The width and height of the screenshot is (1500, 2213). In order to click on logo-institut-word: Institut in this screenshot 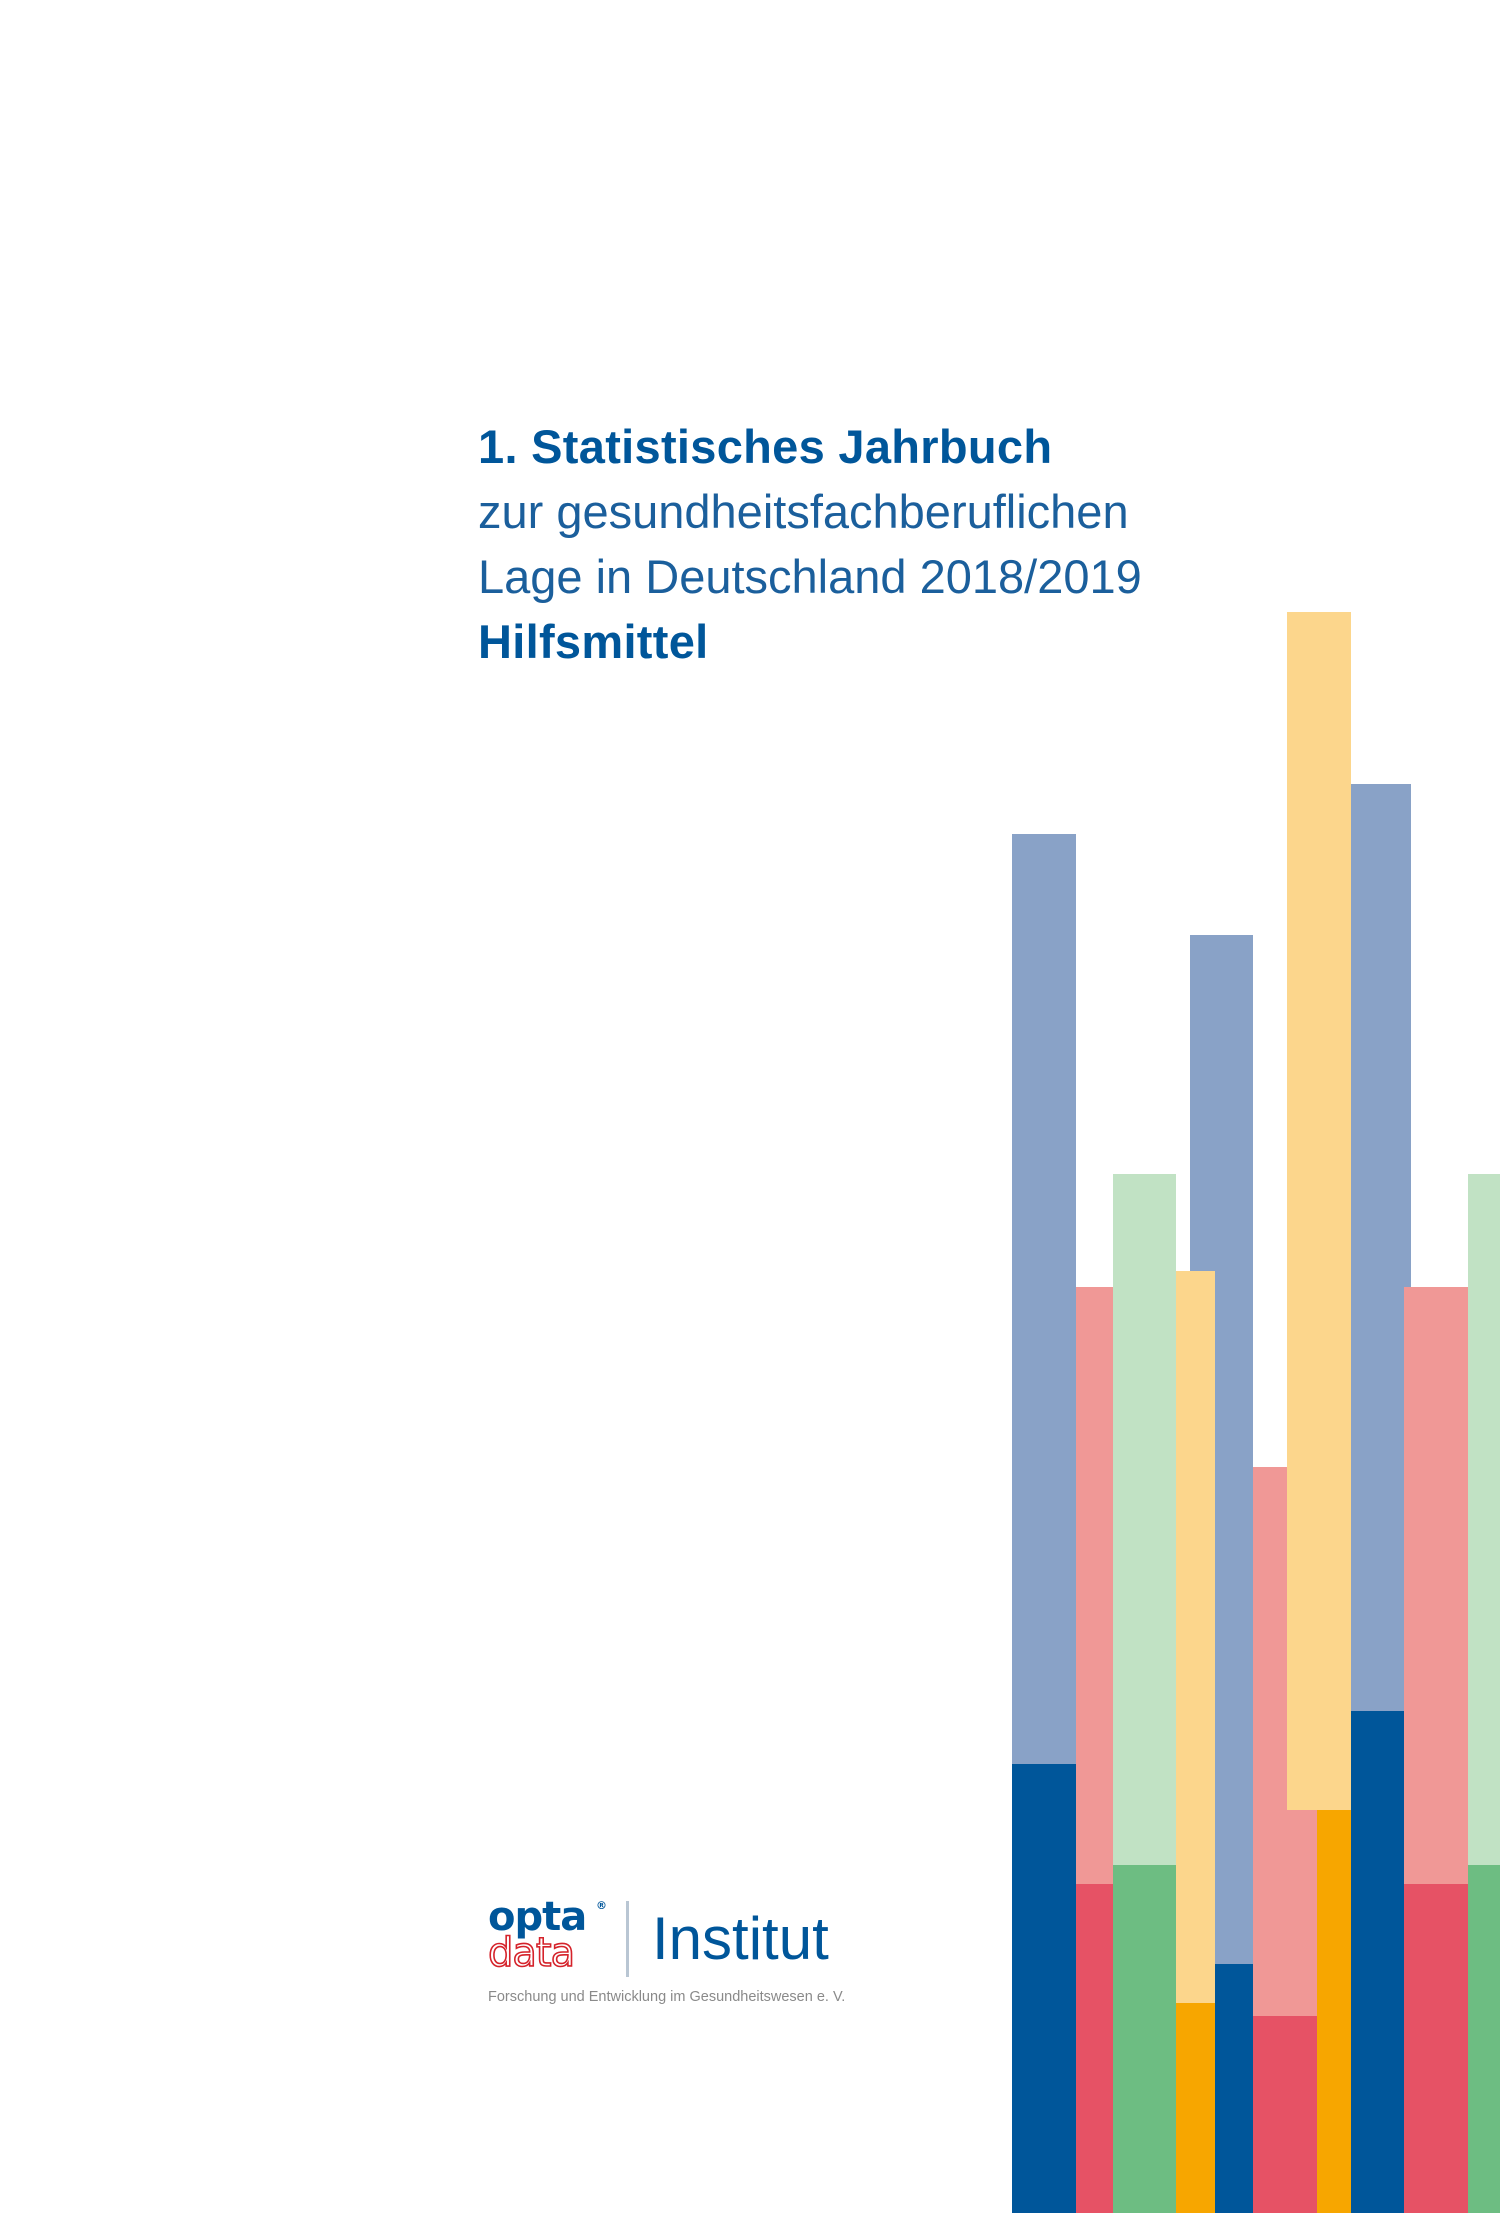, I will do `click(740, 1938)`.